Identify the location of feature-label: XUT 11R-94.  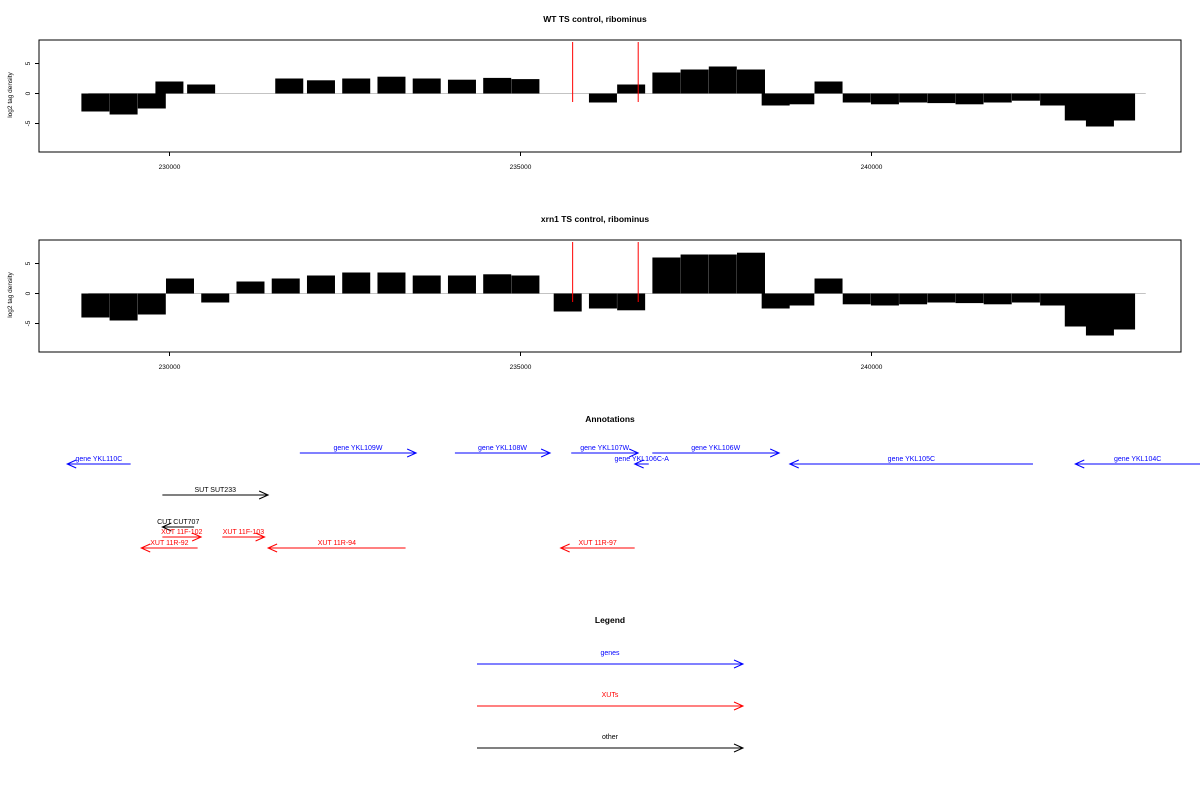
(337, 543).